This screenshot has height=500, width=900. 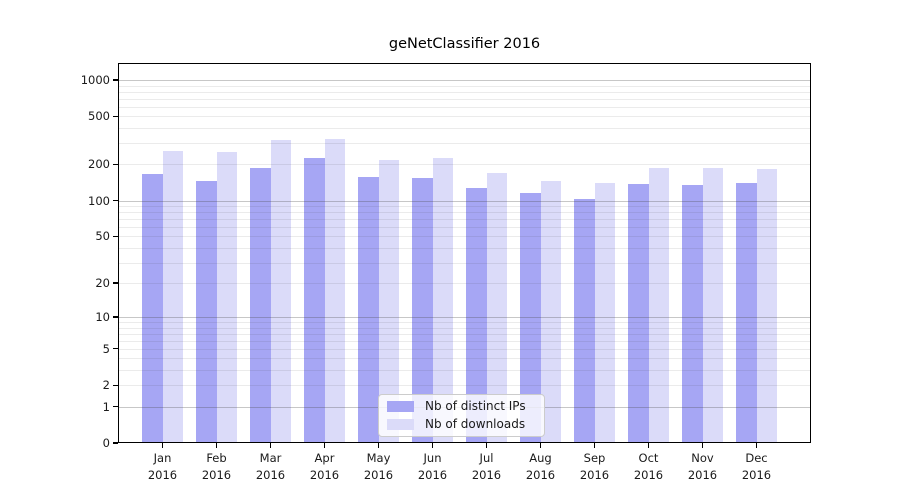 What do you see at coordinates (106, 406) in the screenshot?
I see `y-tick-label: 1` at bounding box center [106, 406].